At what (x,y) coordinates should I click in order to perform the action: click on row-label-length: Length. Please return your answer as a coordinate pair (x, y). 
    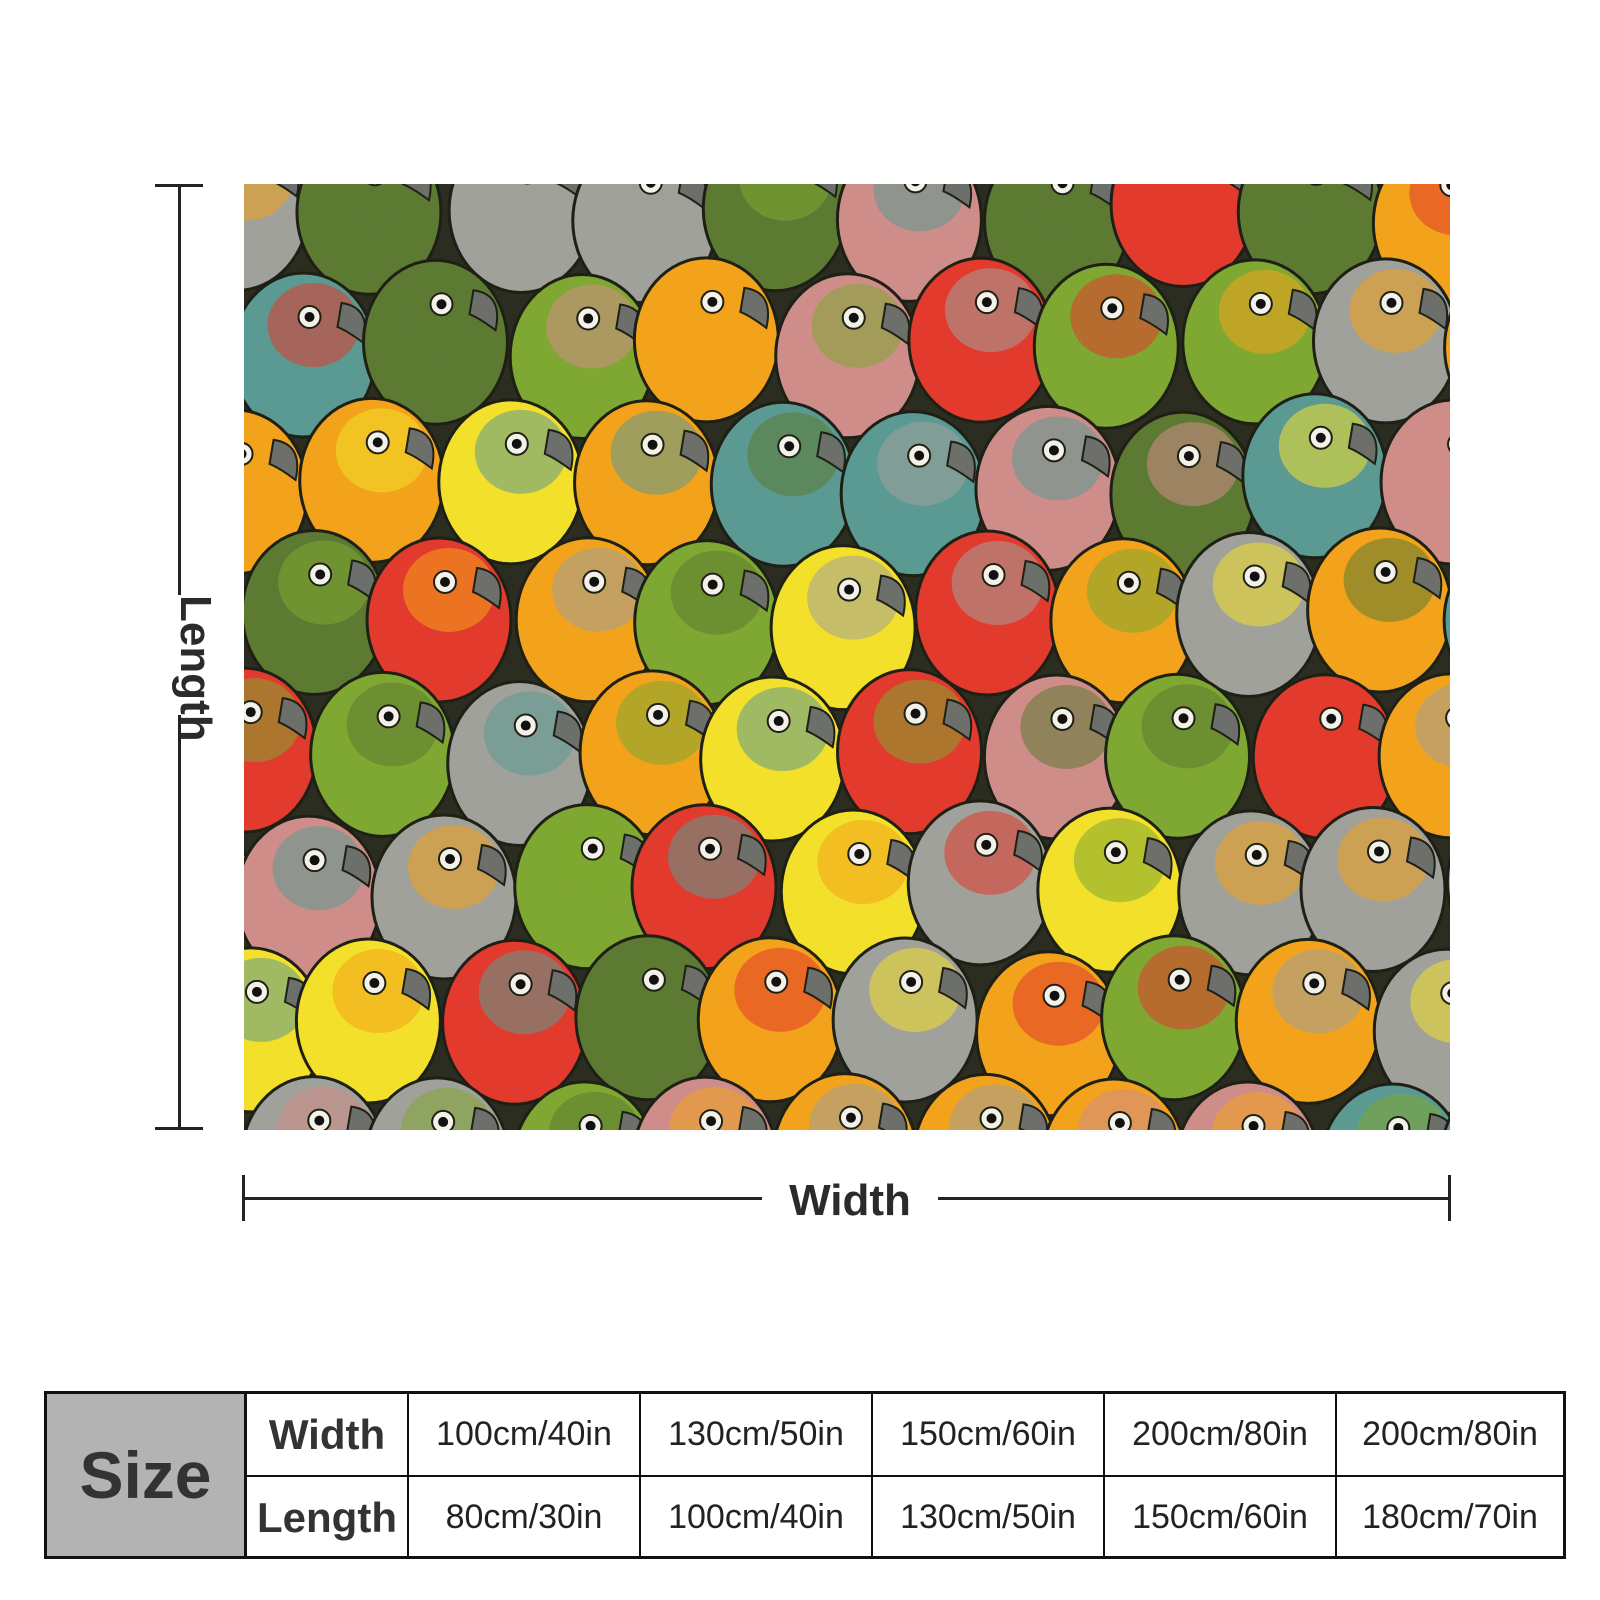
    Looking at the image, I should click on (327, 1517).